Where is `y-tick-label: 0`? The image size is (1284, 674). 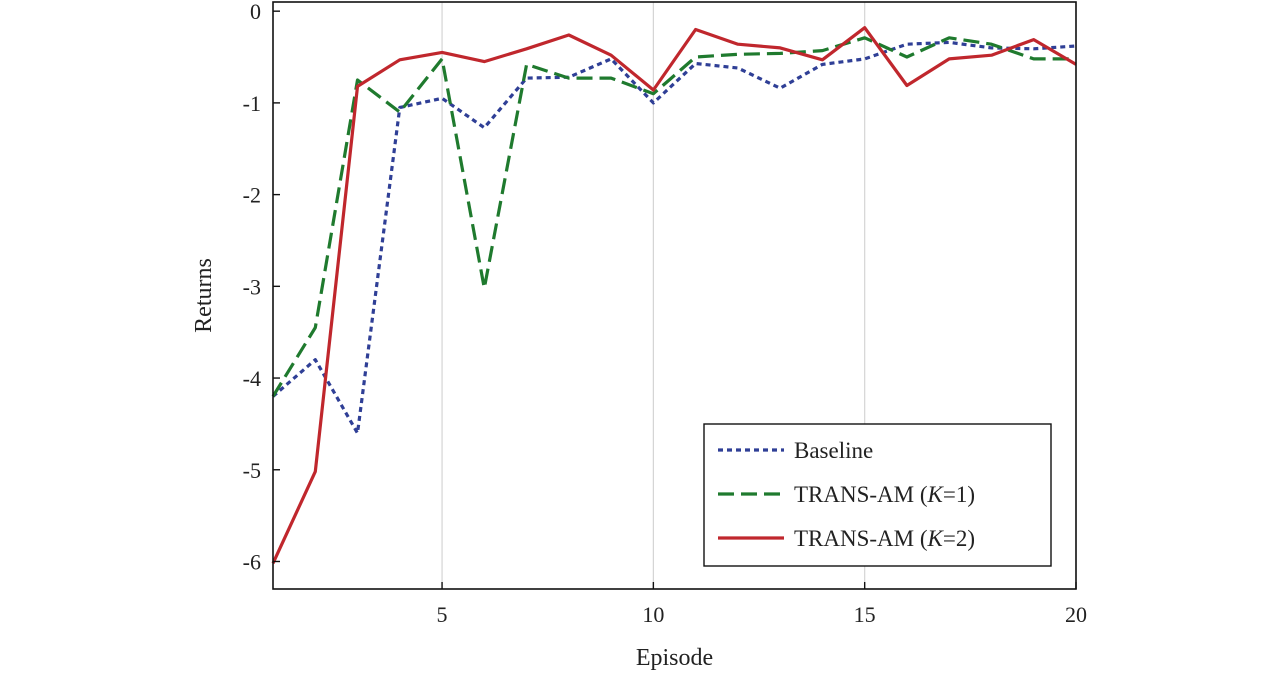 y-tick-label: 0 is located at coordinates (255, 12).